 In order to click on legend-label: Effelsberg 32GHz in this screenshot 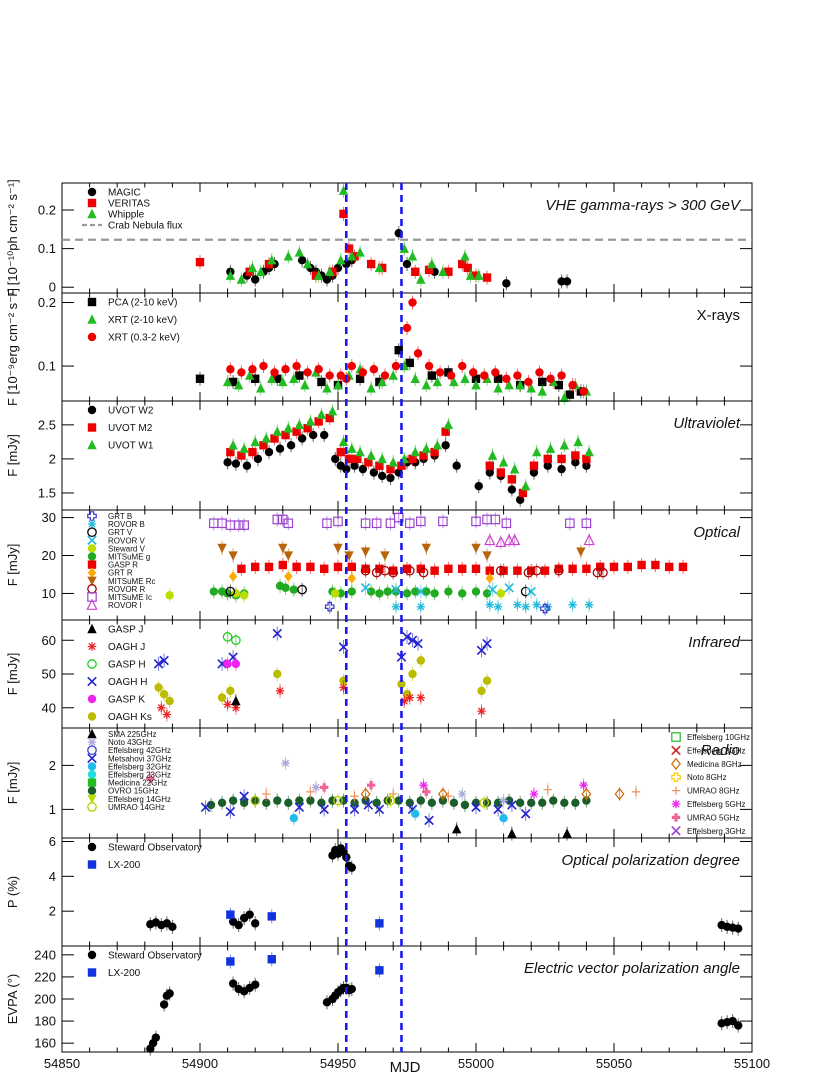, I will do `click(139, 766)`.